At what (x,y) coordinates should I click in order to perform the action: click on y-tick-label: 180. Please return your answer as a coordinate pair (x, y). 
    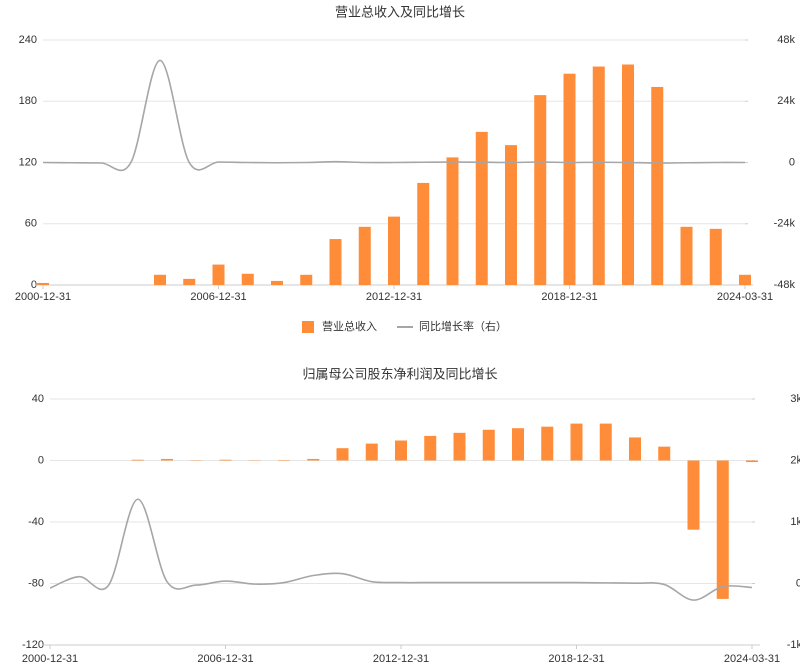
    Looking at the image, I should click on (28, 101).